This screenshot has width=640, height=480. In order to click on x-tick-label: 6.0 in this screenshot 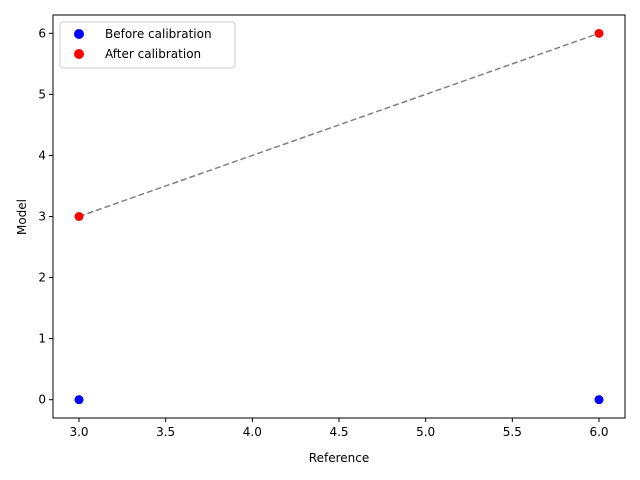, I will do `click(598, 432)`.